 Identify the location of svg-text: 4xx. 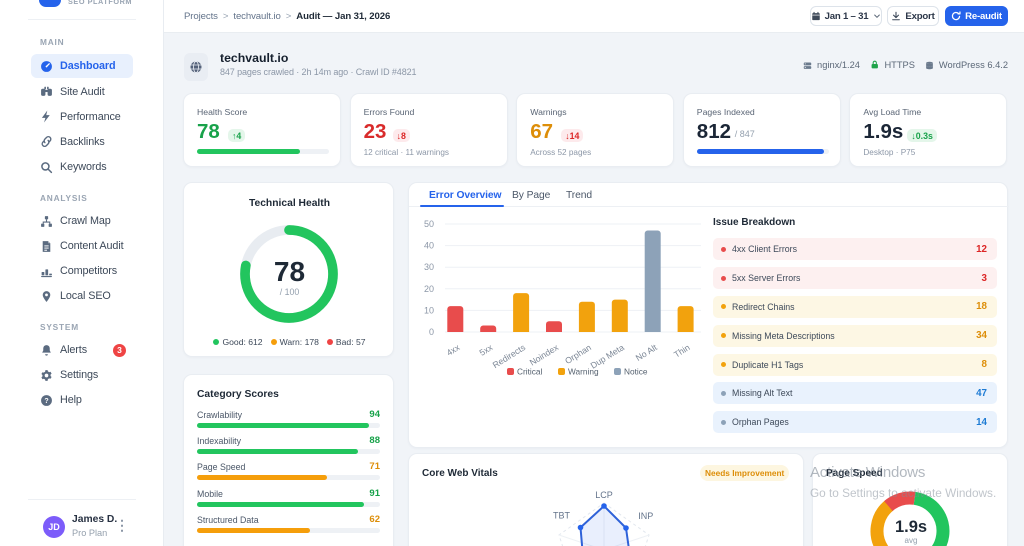
(453, 350).